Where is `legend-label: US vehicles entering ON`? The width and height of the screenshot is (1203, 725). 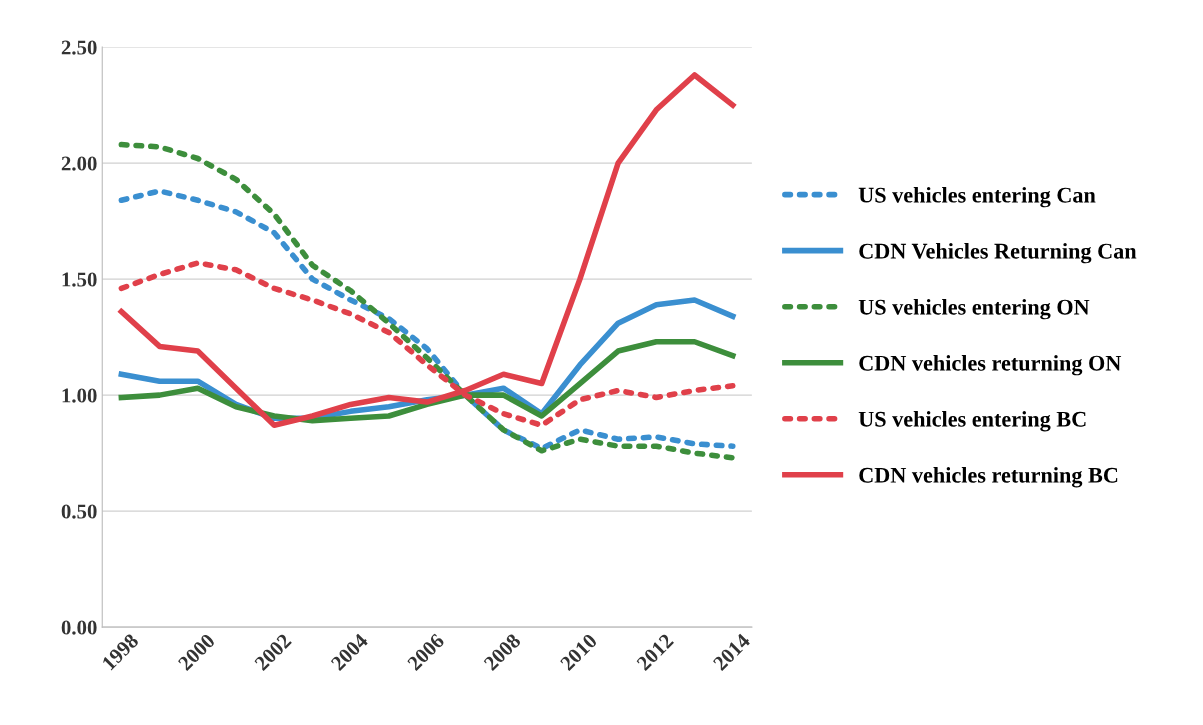
legend-label: US vehicles entering ON is located at coordinates (974, 309).